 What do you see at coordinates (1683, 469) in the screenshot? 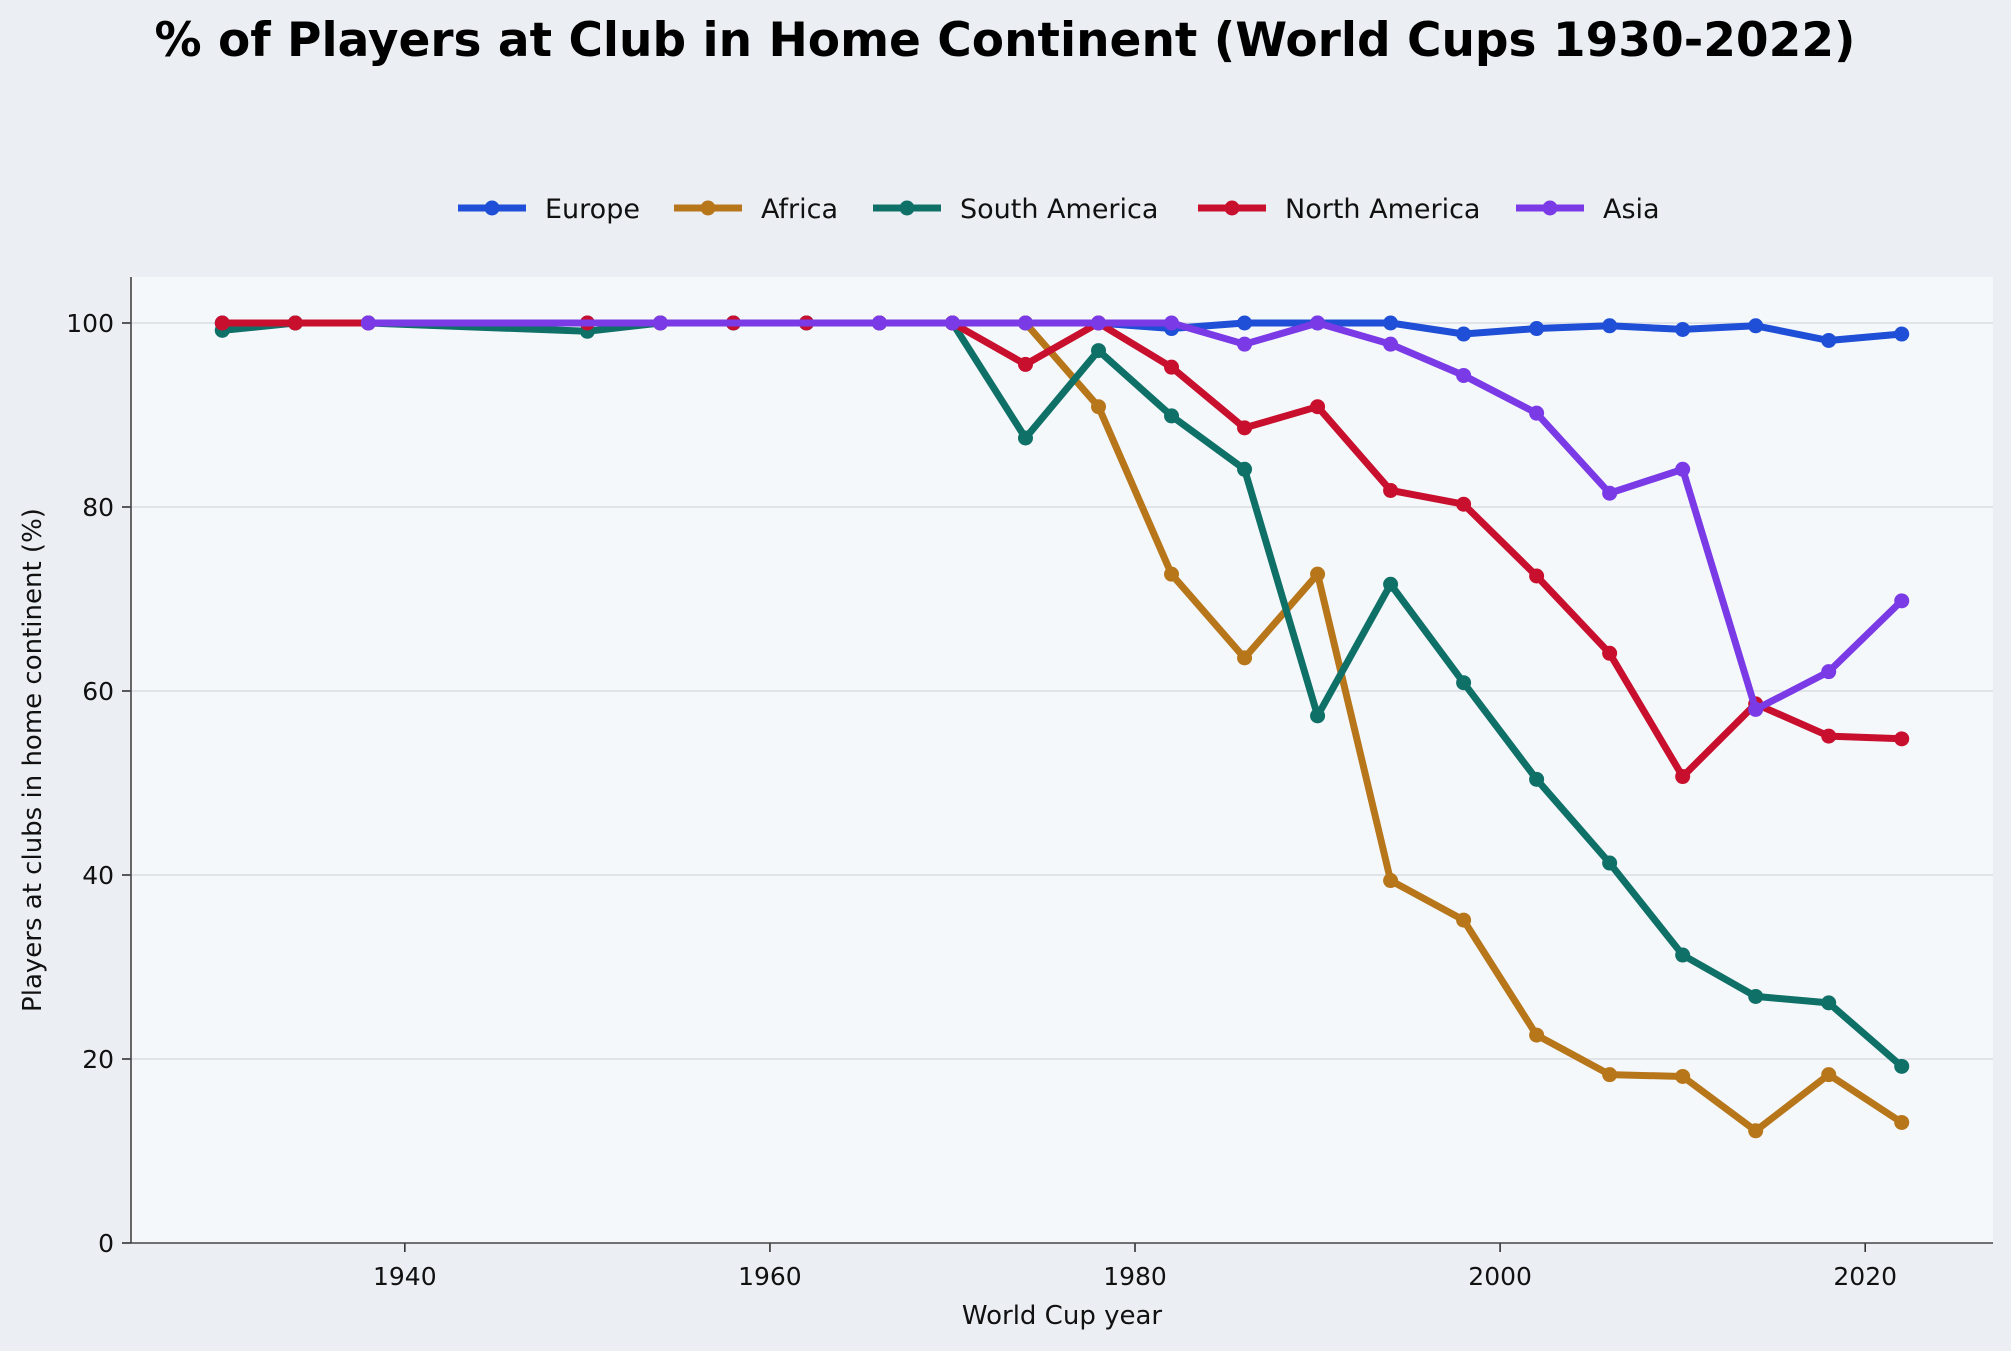
I see `point-asia-2010` at bounding box center [1683, 469].